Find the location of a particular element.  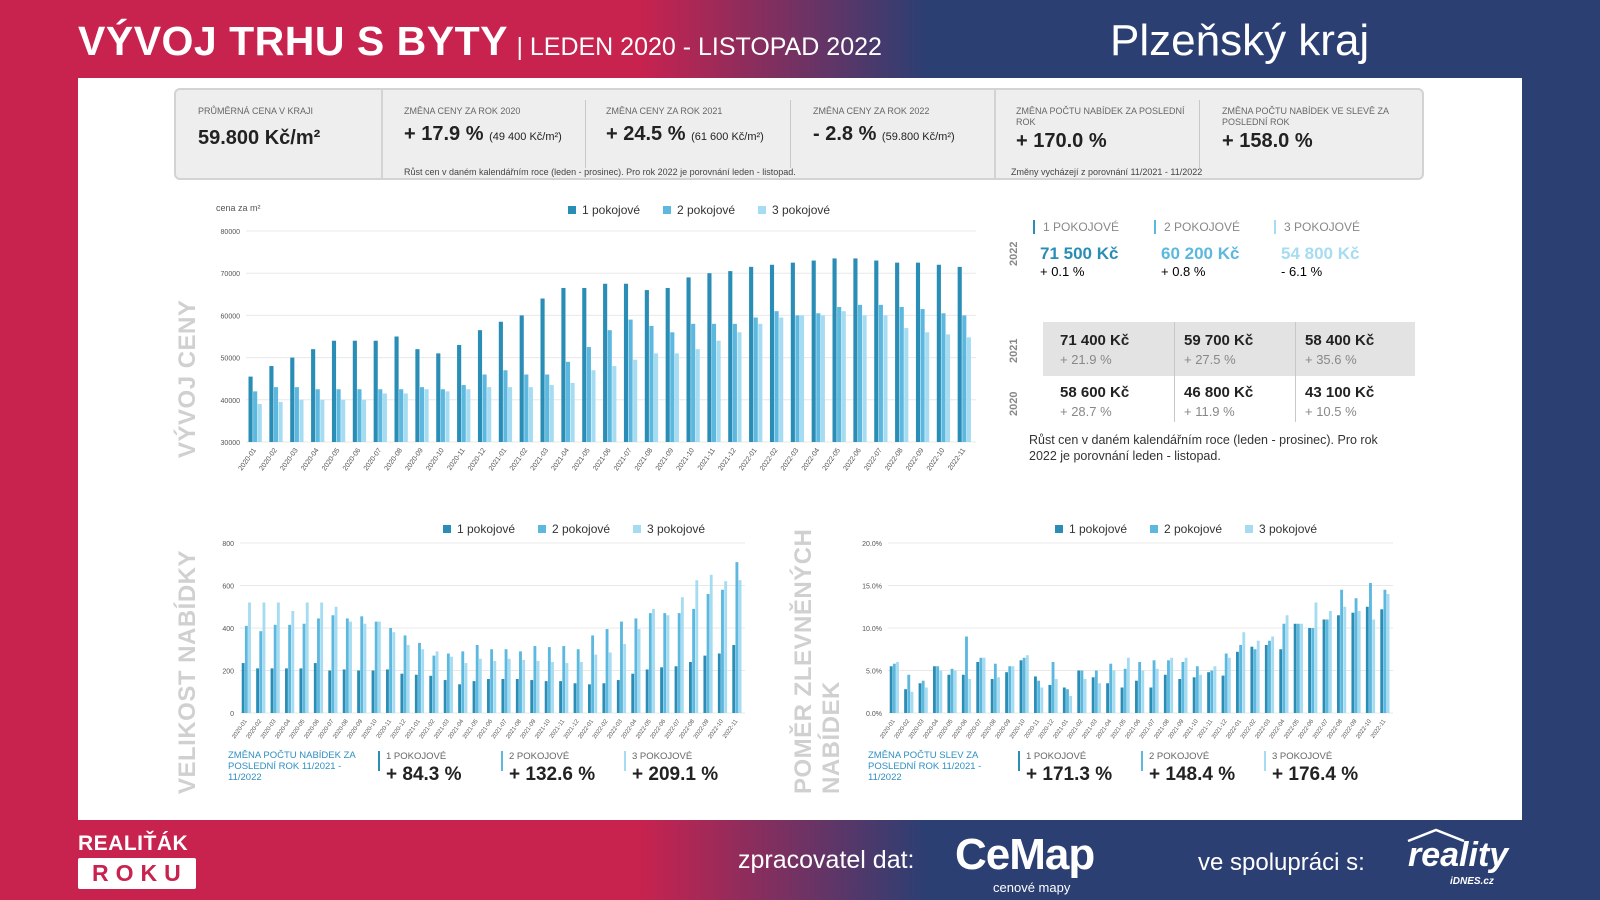

legend-bar-2room is located at coordinates (502, 761).